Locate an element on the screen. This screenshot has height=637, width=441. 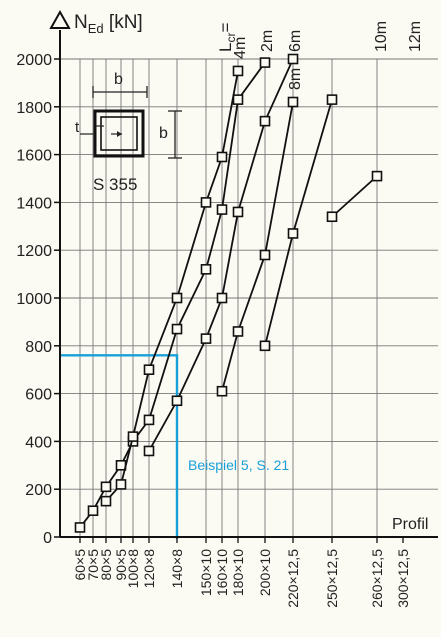
x-tick-label: 200×10 is located at coordinates (265, 572).